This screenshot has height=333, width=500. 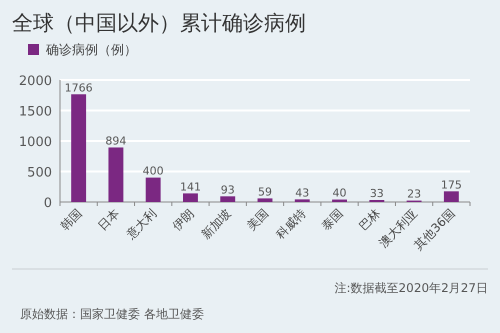 I want to click on data-label: 400, so click(x=153, y=171).